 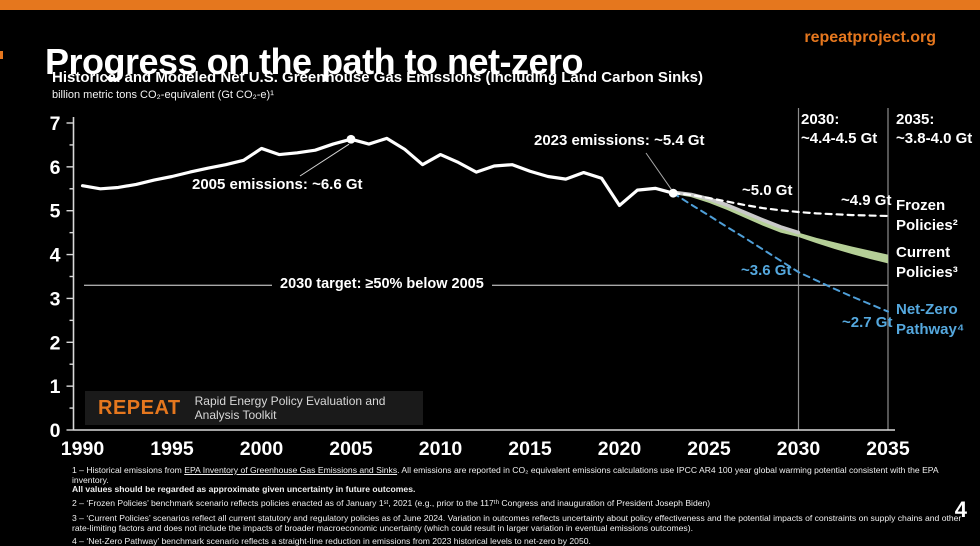 What do you see at coordinates (172, 449) in the screenshot?
I see `x-tick-label: 1995` at bounding box center [172, 449].